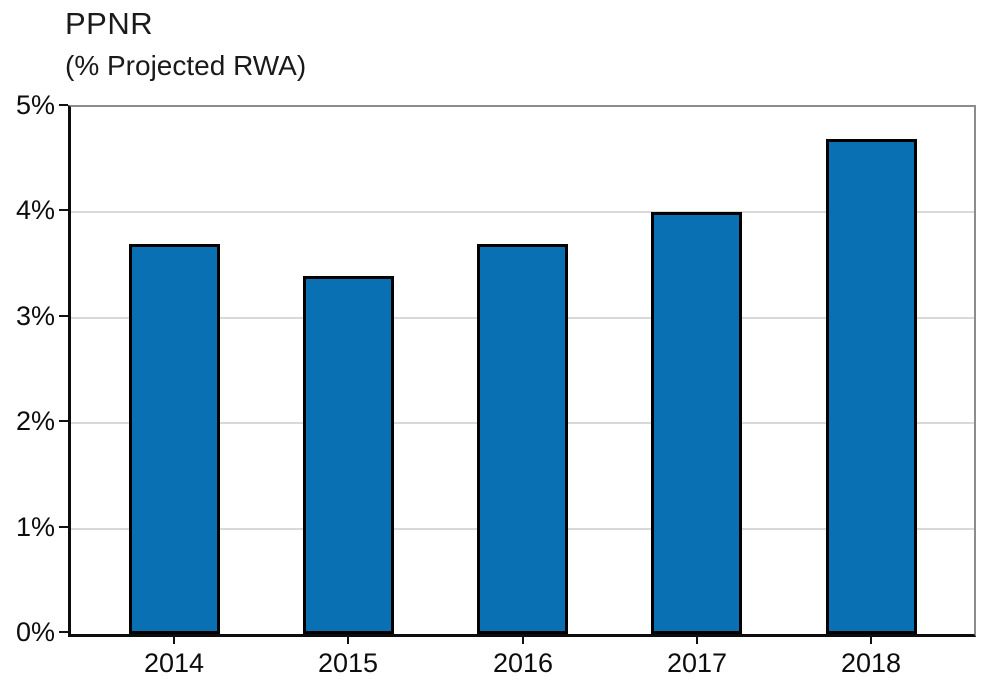  I want to click on bar-2016, so click(522, 439).